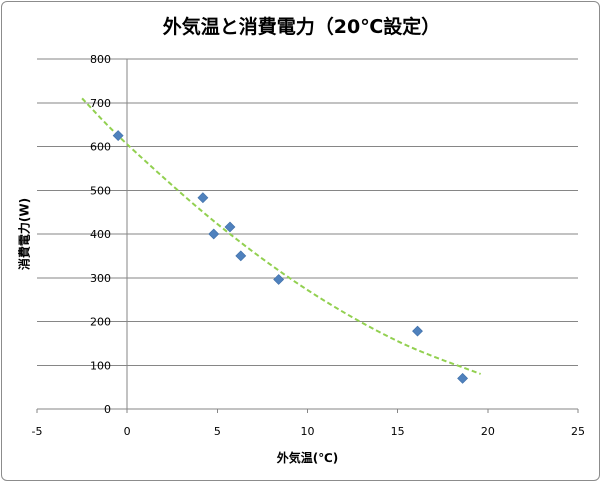 The image size is (603, 484). Describe the element at coordinates (217, 431) in the screenshot. I see `x-tick-label-5: 5` at that location.